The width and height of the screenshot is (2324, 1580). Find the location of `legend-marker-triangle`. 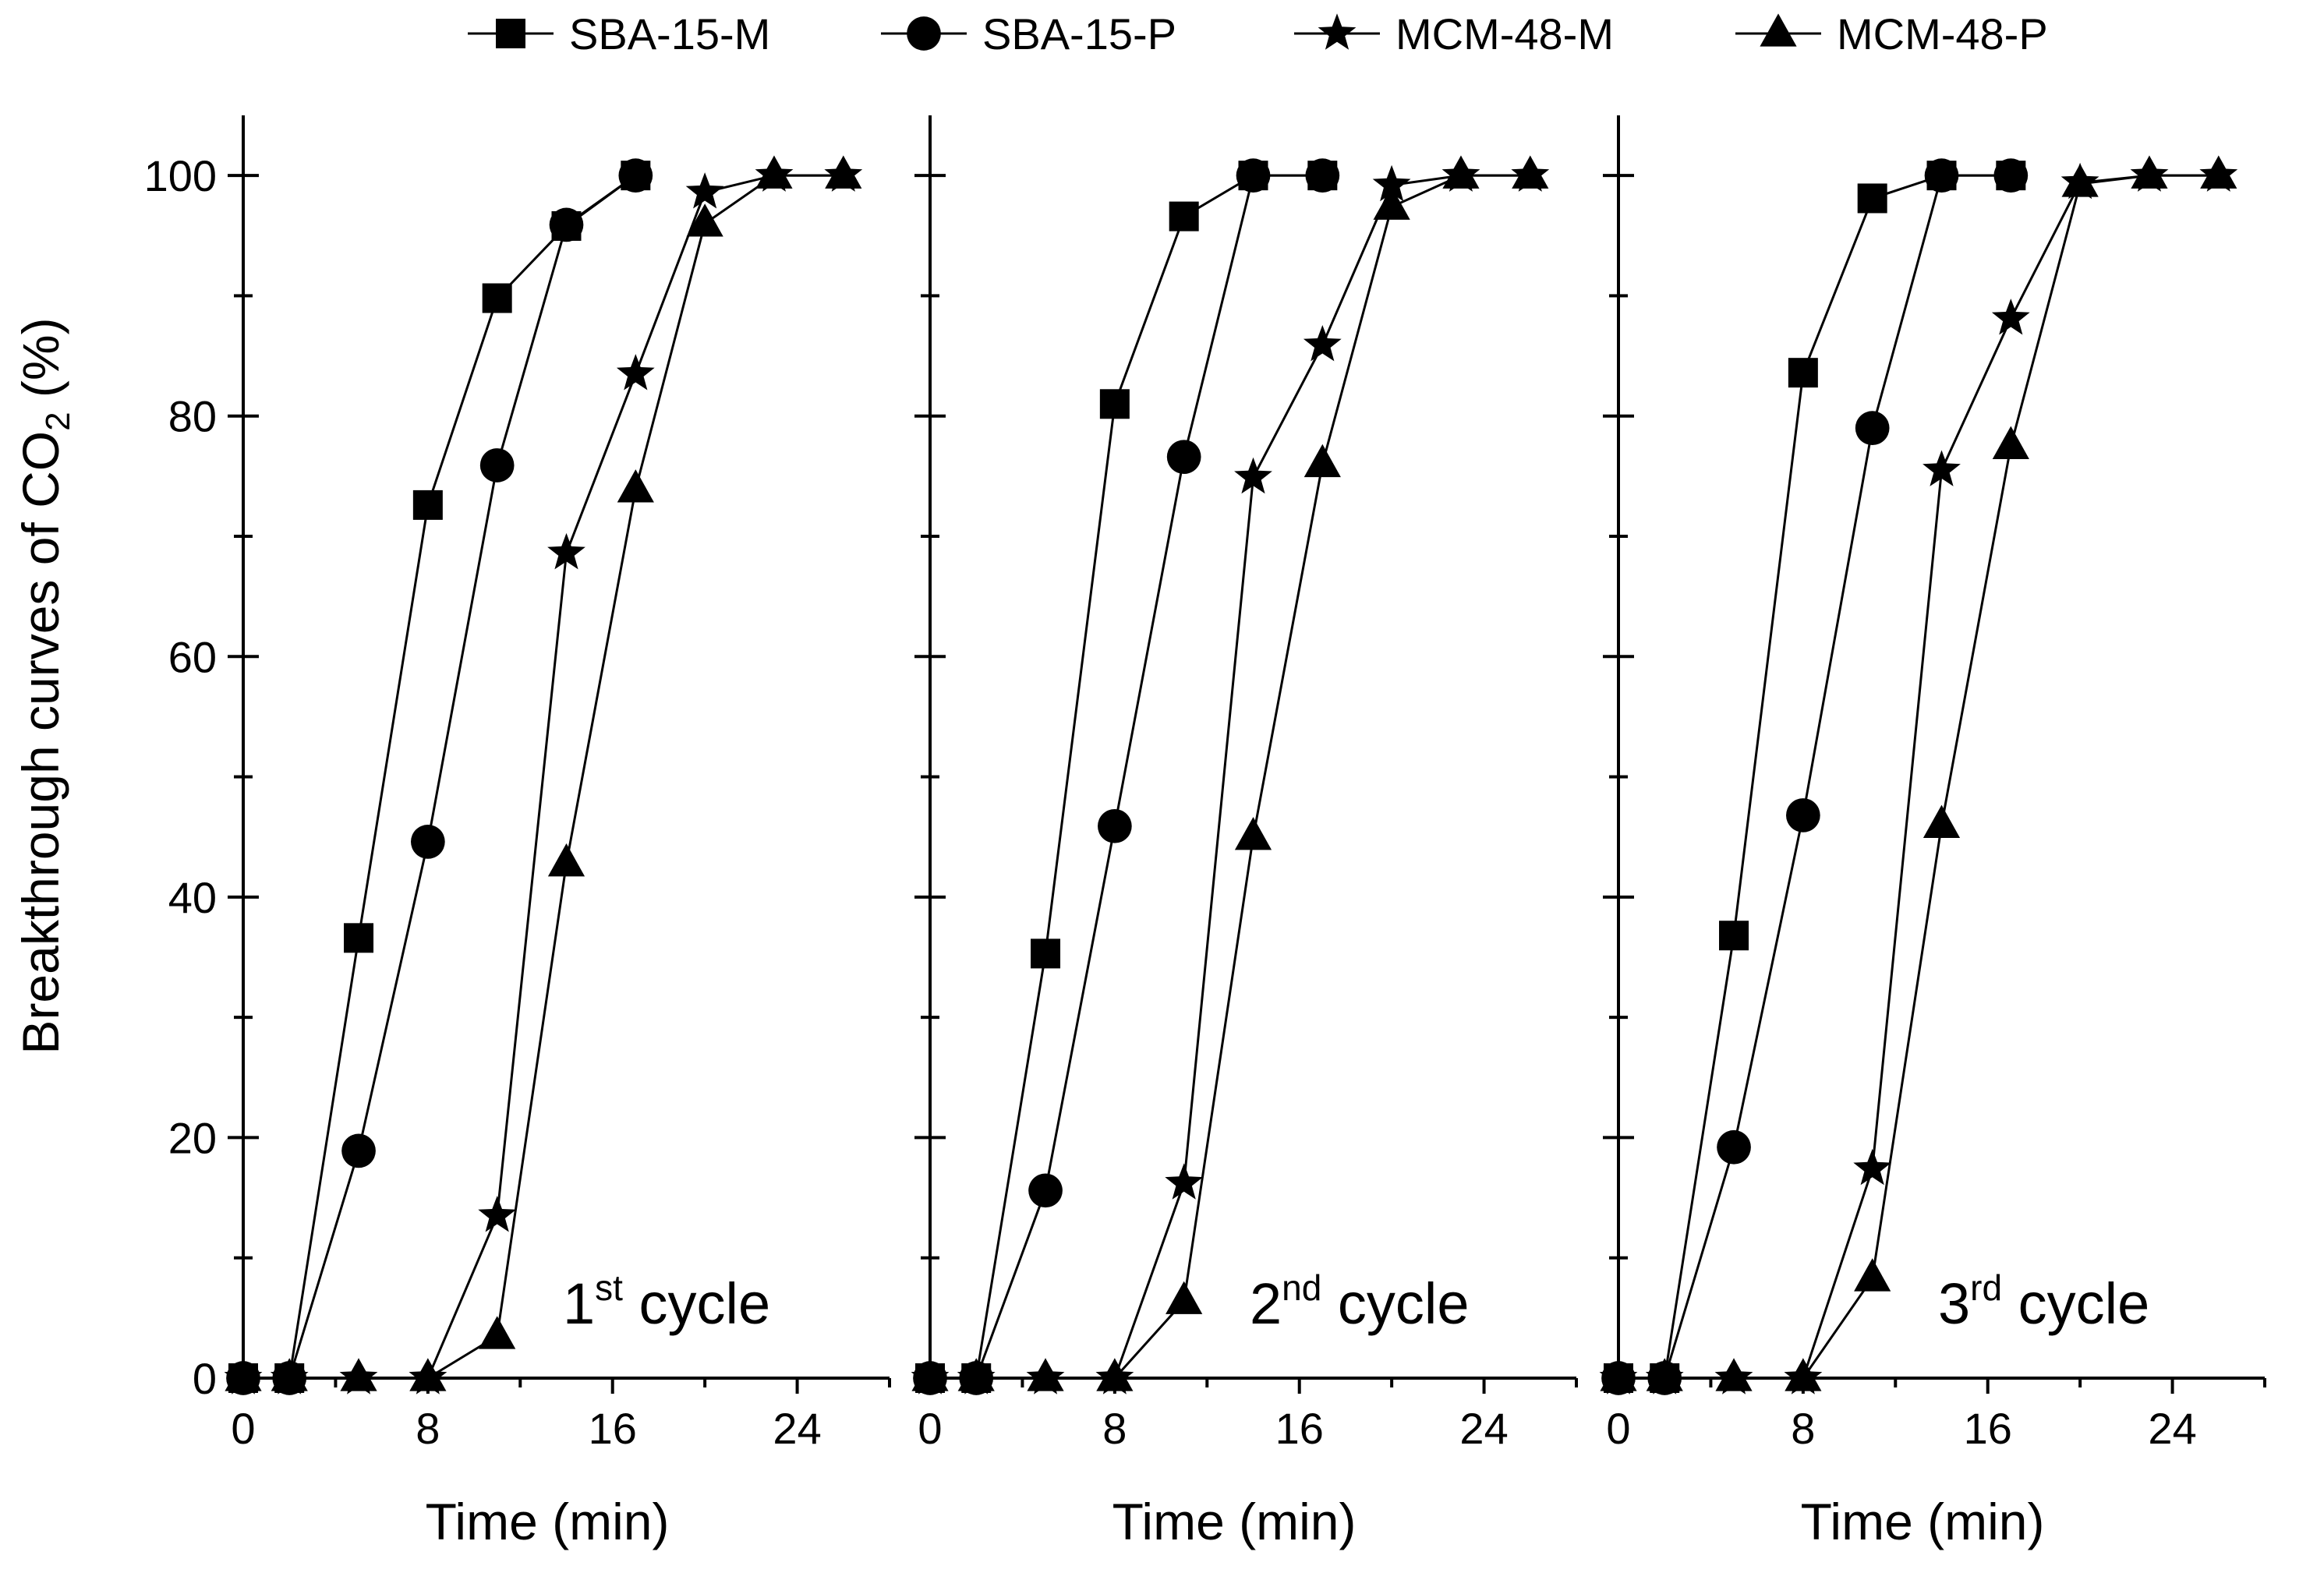

legend-marker-triangle is located at coordinates (1778, 30).